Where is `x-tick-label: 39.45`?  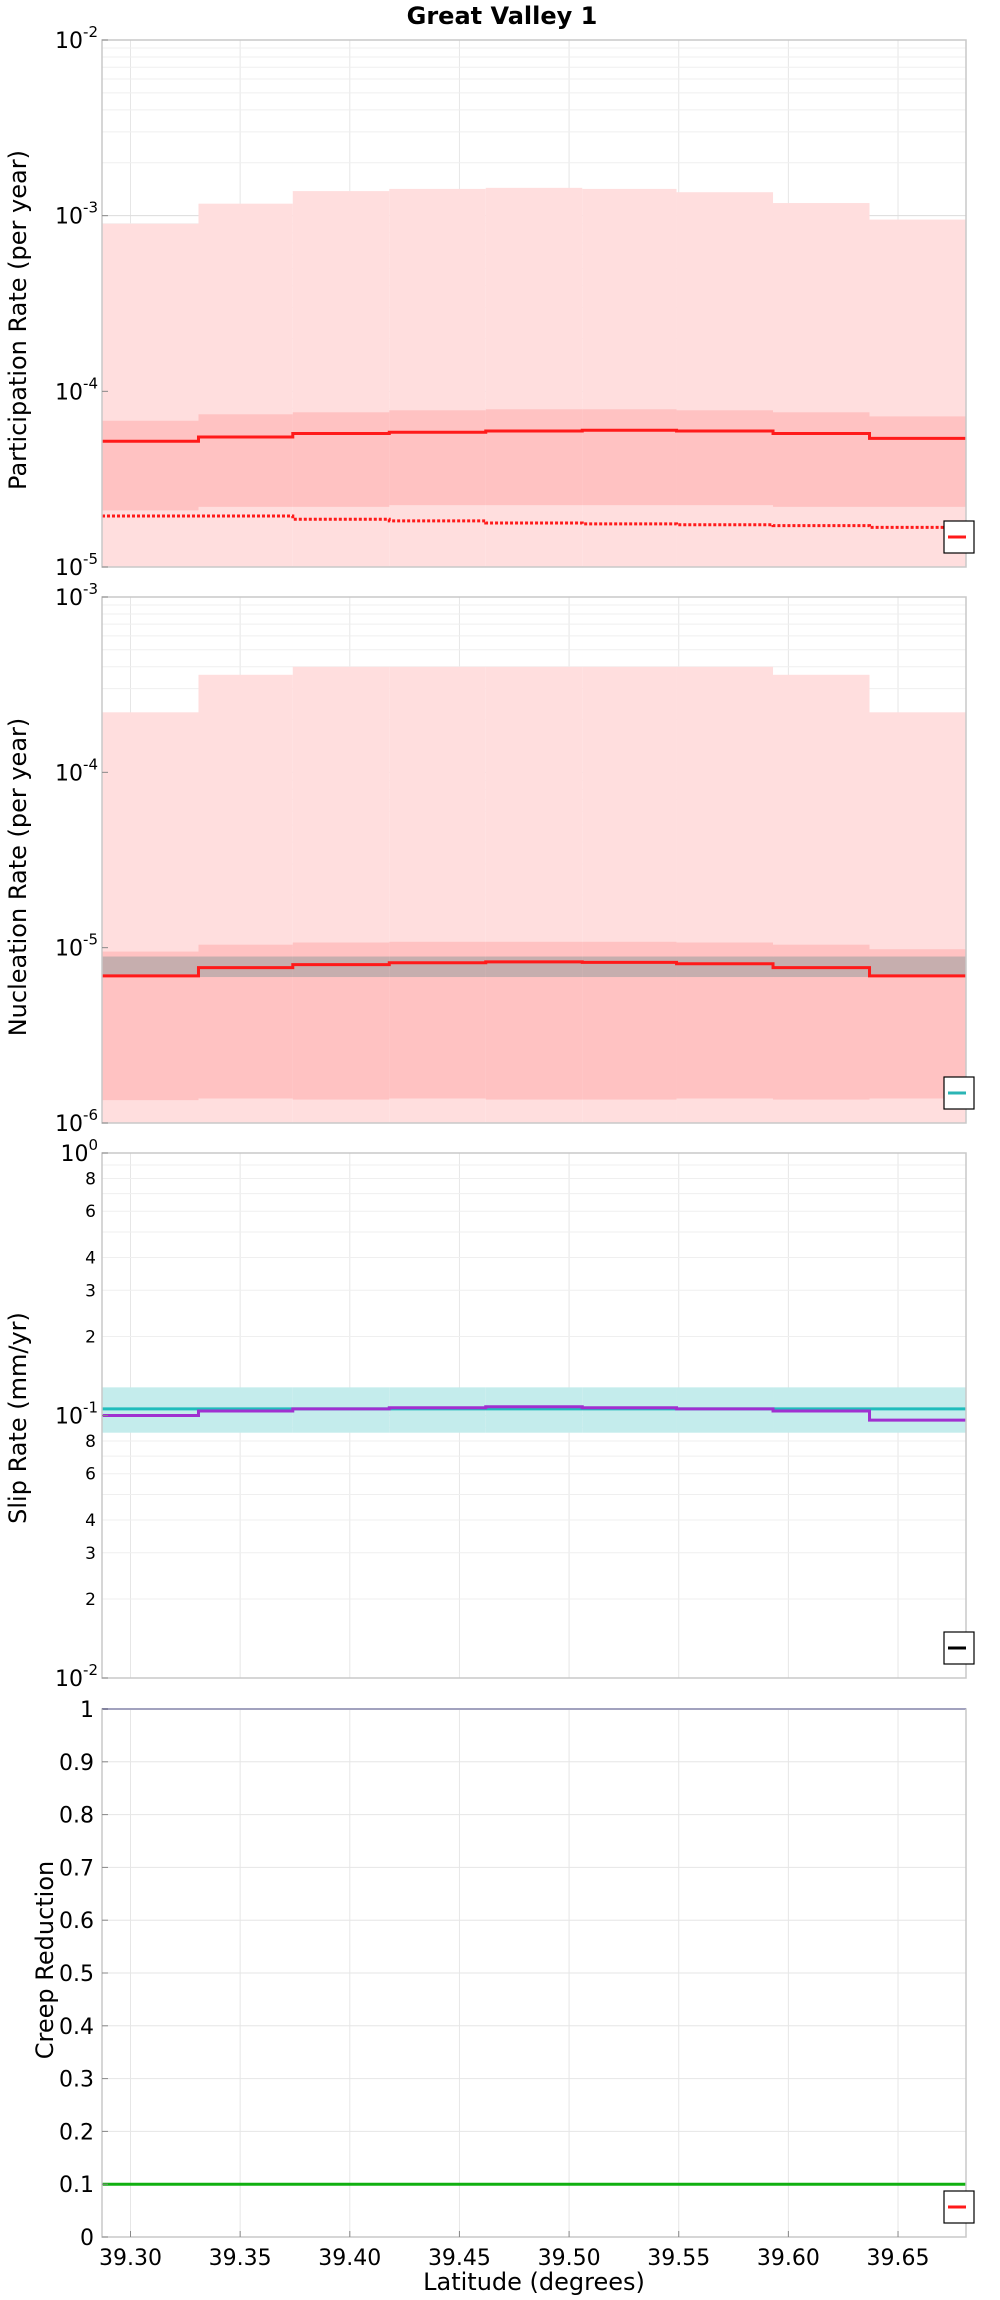
x-tick-label: 39.45 is located at coordinates (459, 2258).